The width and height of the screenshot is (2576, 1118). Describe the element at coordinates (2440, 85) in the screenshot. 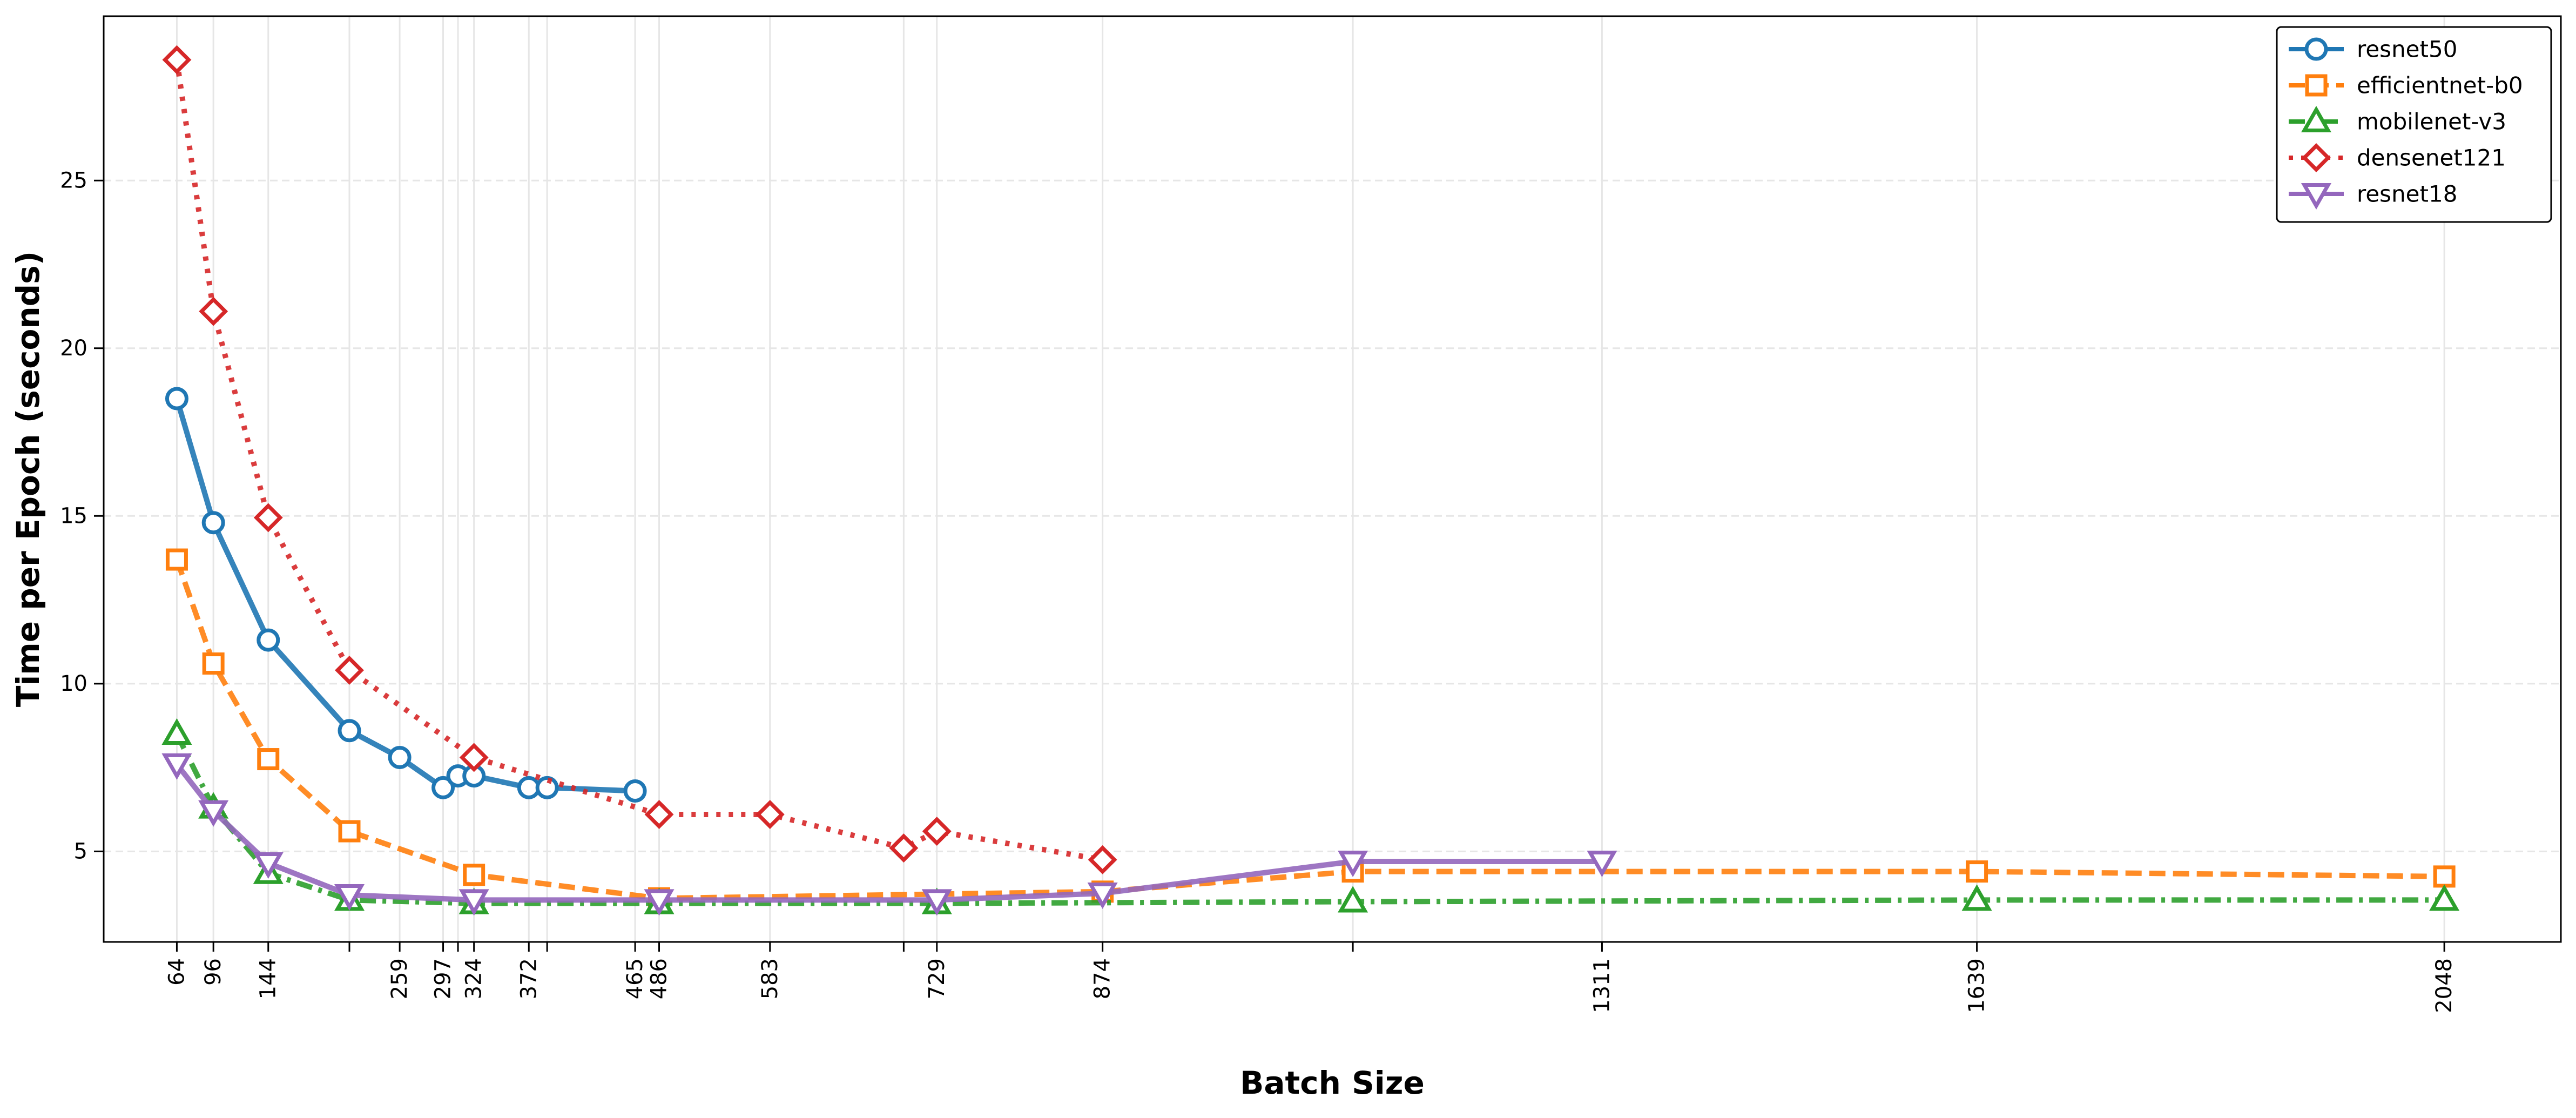

I see `legend-label: efficientnet-b0` at that location.